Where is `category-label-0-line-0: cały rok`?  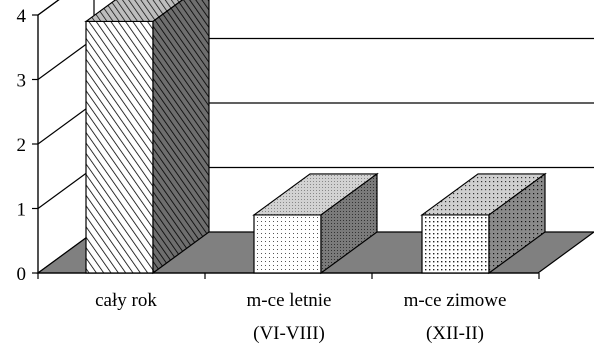 category-label-0-line-0: cały rok is located at coordinates (126, 300).